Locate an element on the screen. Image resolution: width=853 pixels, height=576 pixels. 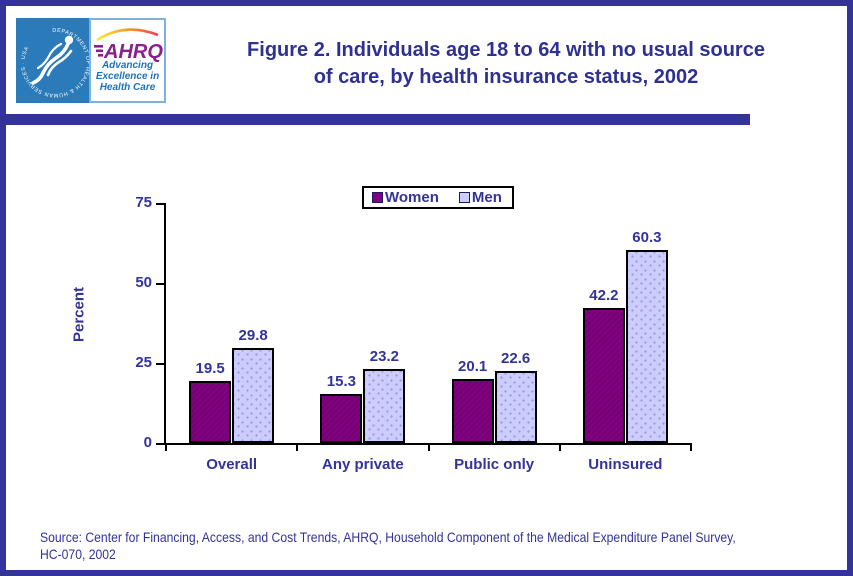
hhs-eagle-icon is located at coordinates (52, 60).